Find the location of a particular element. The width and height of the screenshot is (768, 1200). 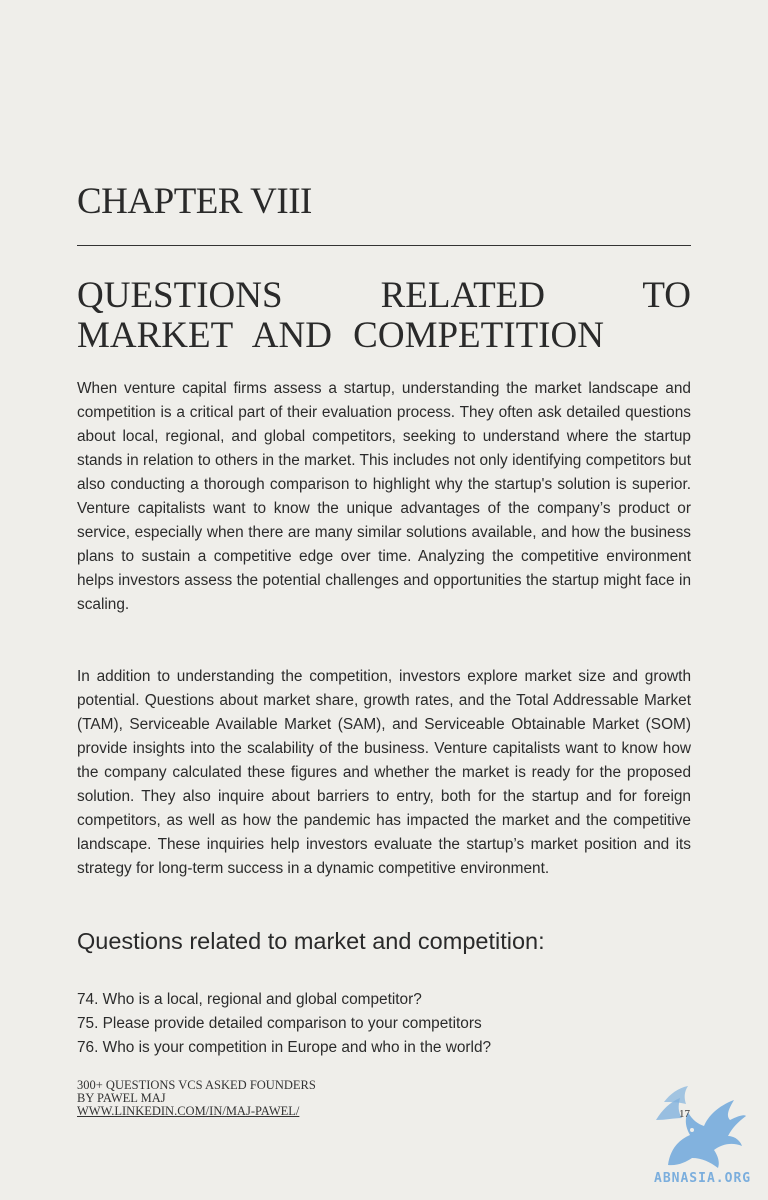

footer-linkedin-link: WWW.LINKEDIN.COM/IN/MAJ-PAWEL/ is located at coordinates (188, 1111).